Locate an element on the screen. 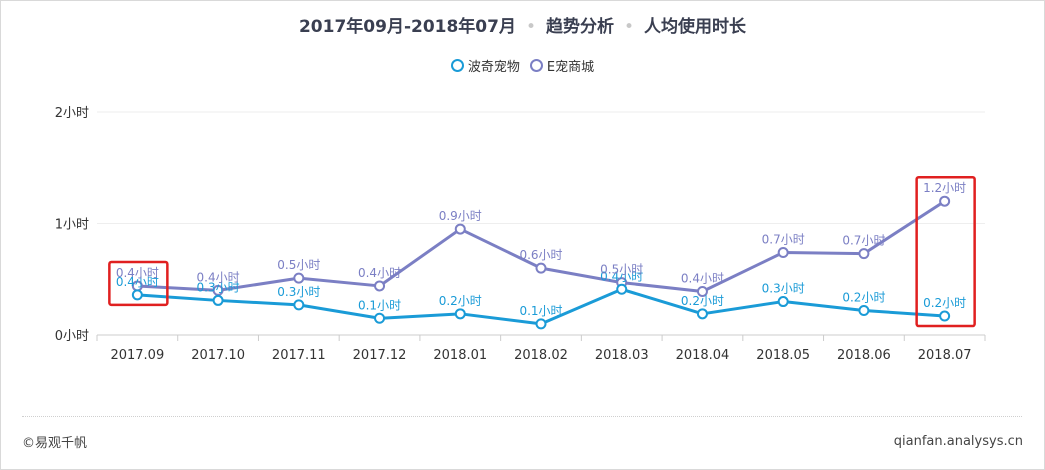 The width and height of the screenshot is (1045, 470). legend-item-echong: E宠商城 is located at coordinates (562, 65).